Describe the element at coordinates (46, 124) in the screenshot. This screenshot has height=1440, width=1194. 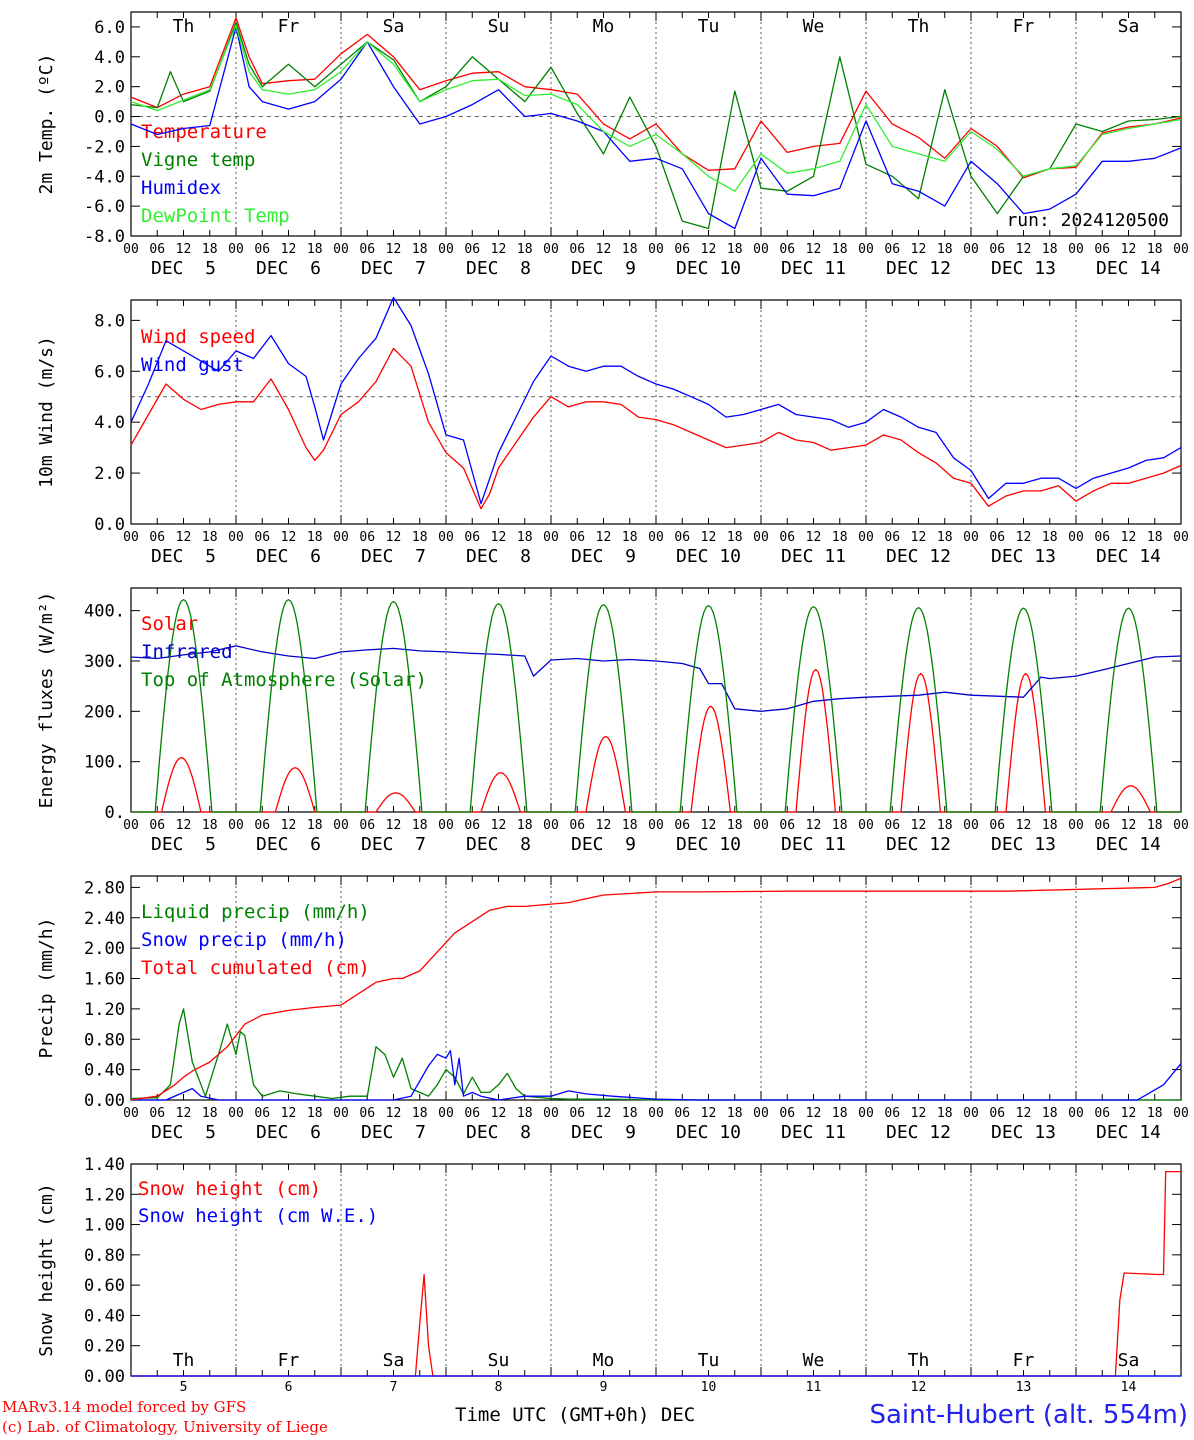
I see `y-axis-label: 2m Temp. (ºC)` at that location.